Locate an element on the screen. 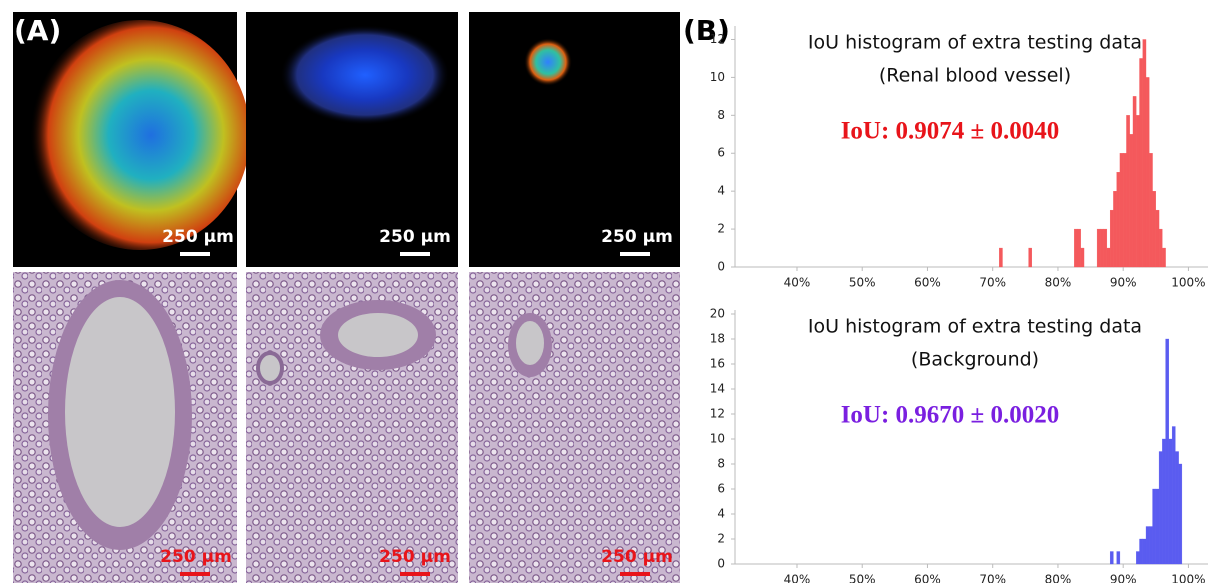  histology-image is located at coordinates (574, 427).